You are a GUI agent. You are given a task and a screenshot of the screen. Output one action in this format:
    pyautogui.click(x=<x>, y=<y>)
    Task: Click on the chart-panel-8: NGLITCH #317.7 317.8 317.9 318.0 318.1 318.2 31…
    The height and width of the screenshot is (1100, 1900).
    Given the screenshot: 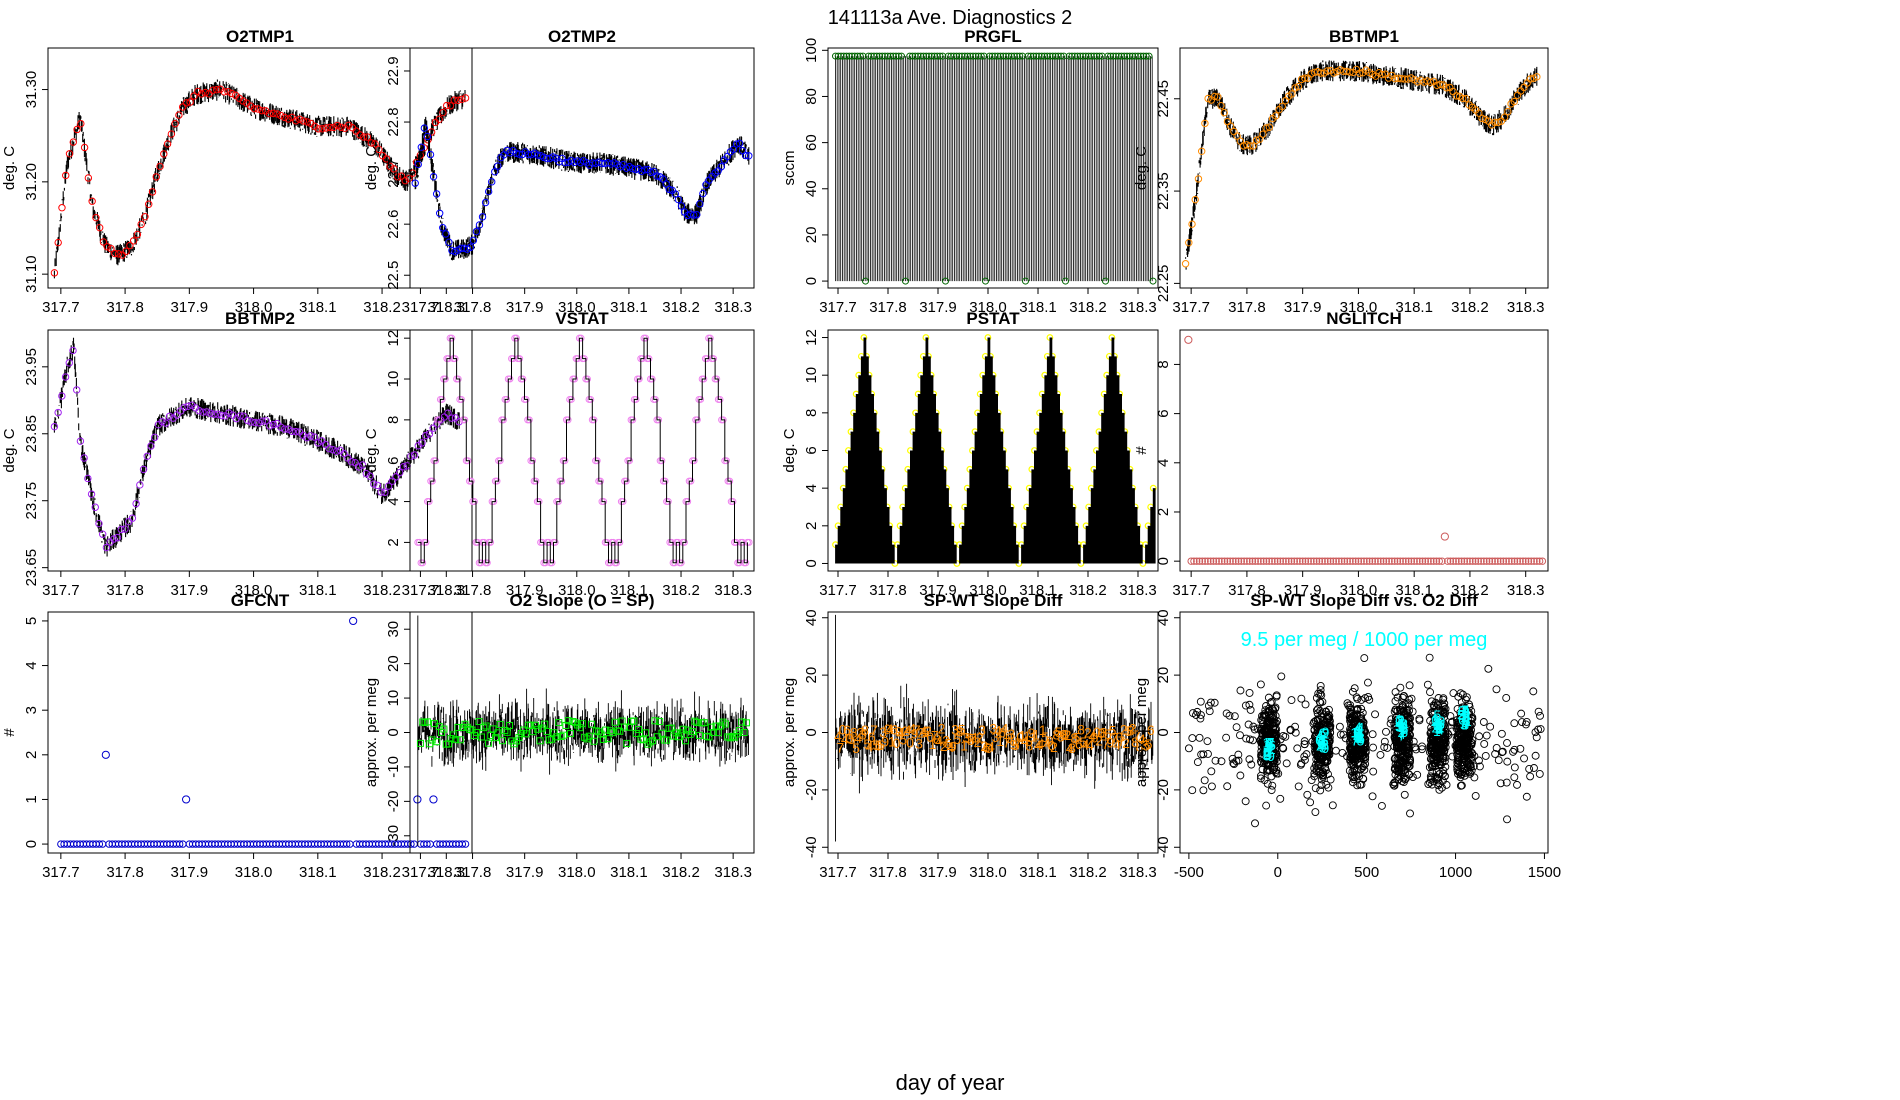 What is the action you would take?
    pyautogui.click(x=1341, y=454)
    